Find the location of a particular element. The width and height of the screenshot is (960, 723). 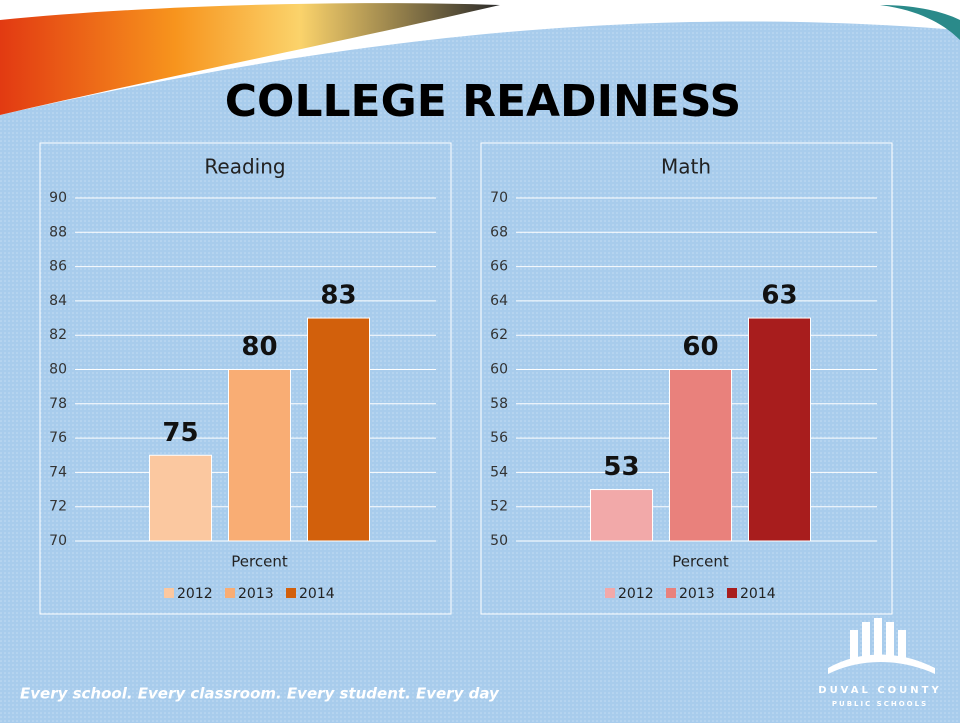

chart-title: Reading is located at coordinates (244, 167).